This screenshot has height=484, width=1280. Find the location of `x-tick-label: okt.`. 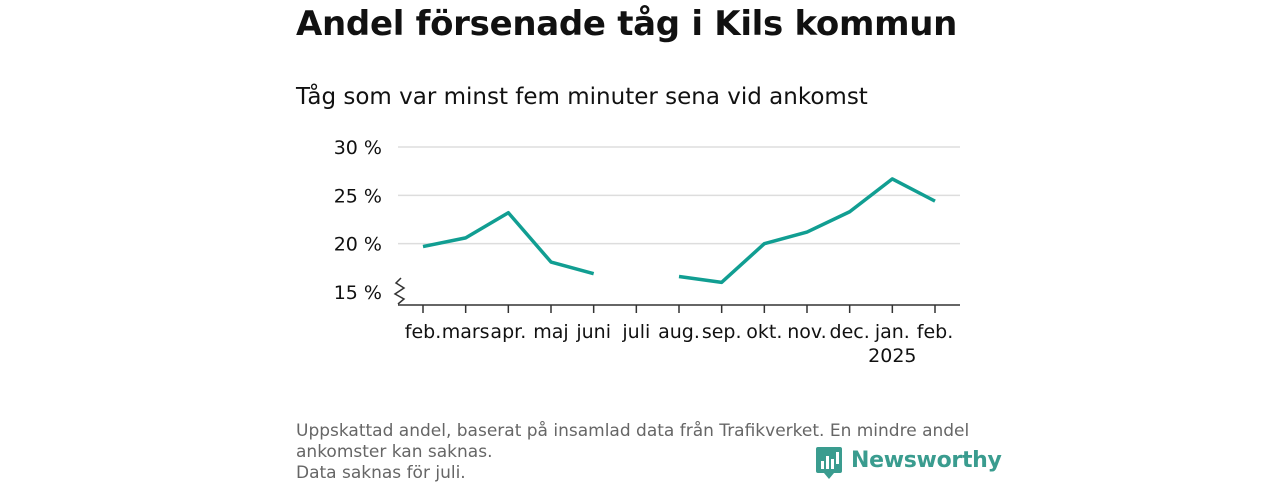

x-tick-label: okt. is located at coordinates (764, 332).